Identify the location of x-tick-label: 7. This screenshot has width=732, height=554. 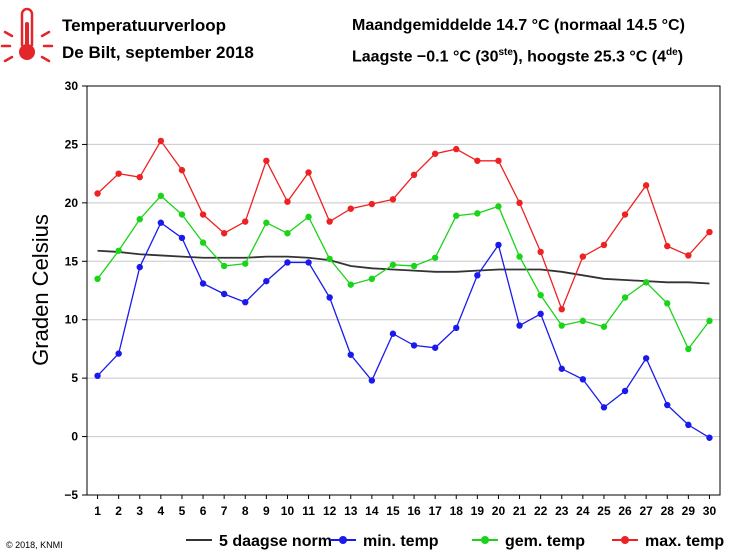
(224, 511).